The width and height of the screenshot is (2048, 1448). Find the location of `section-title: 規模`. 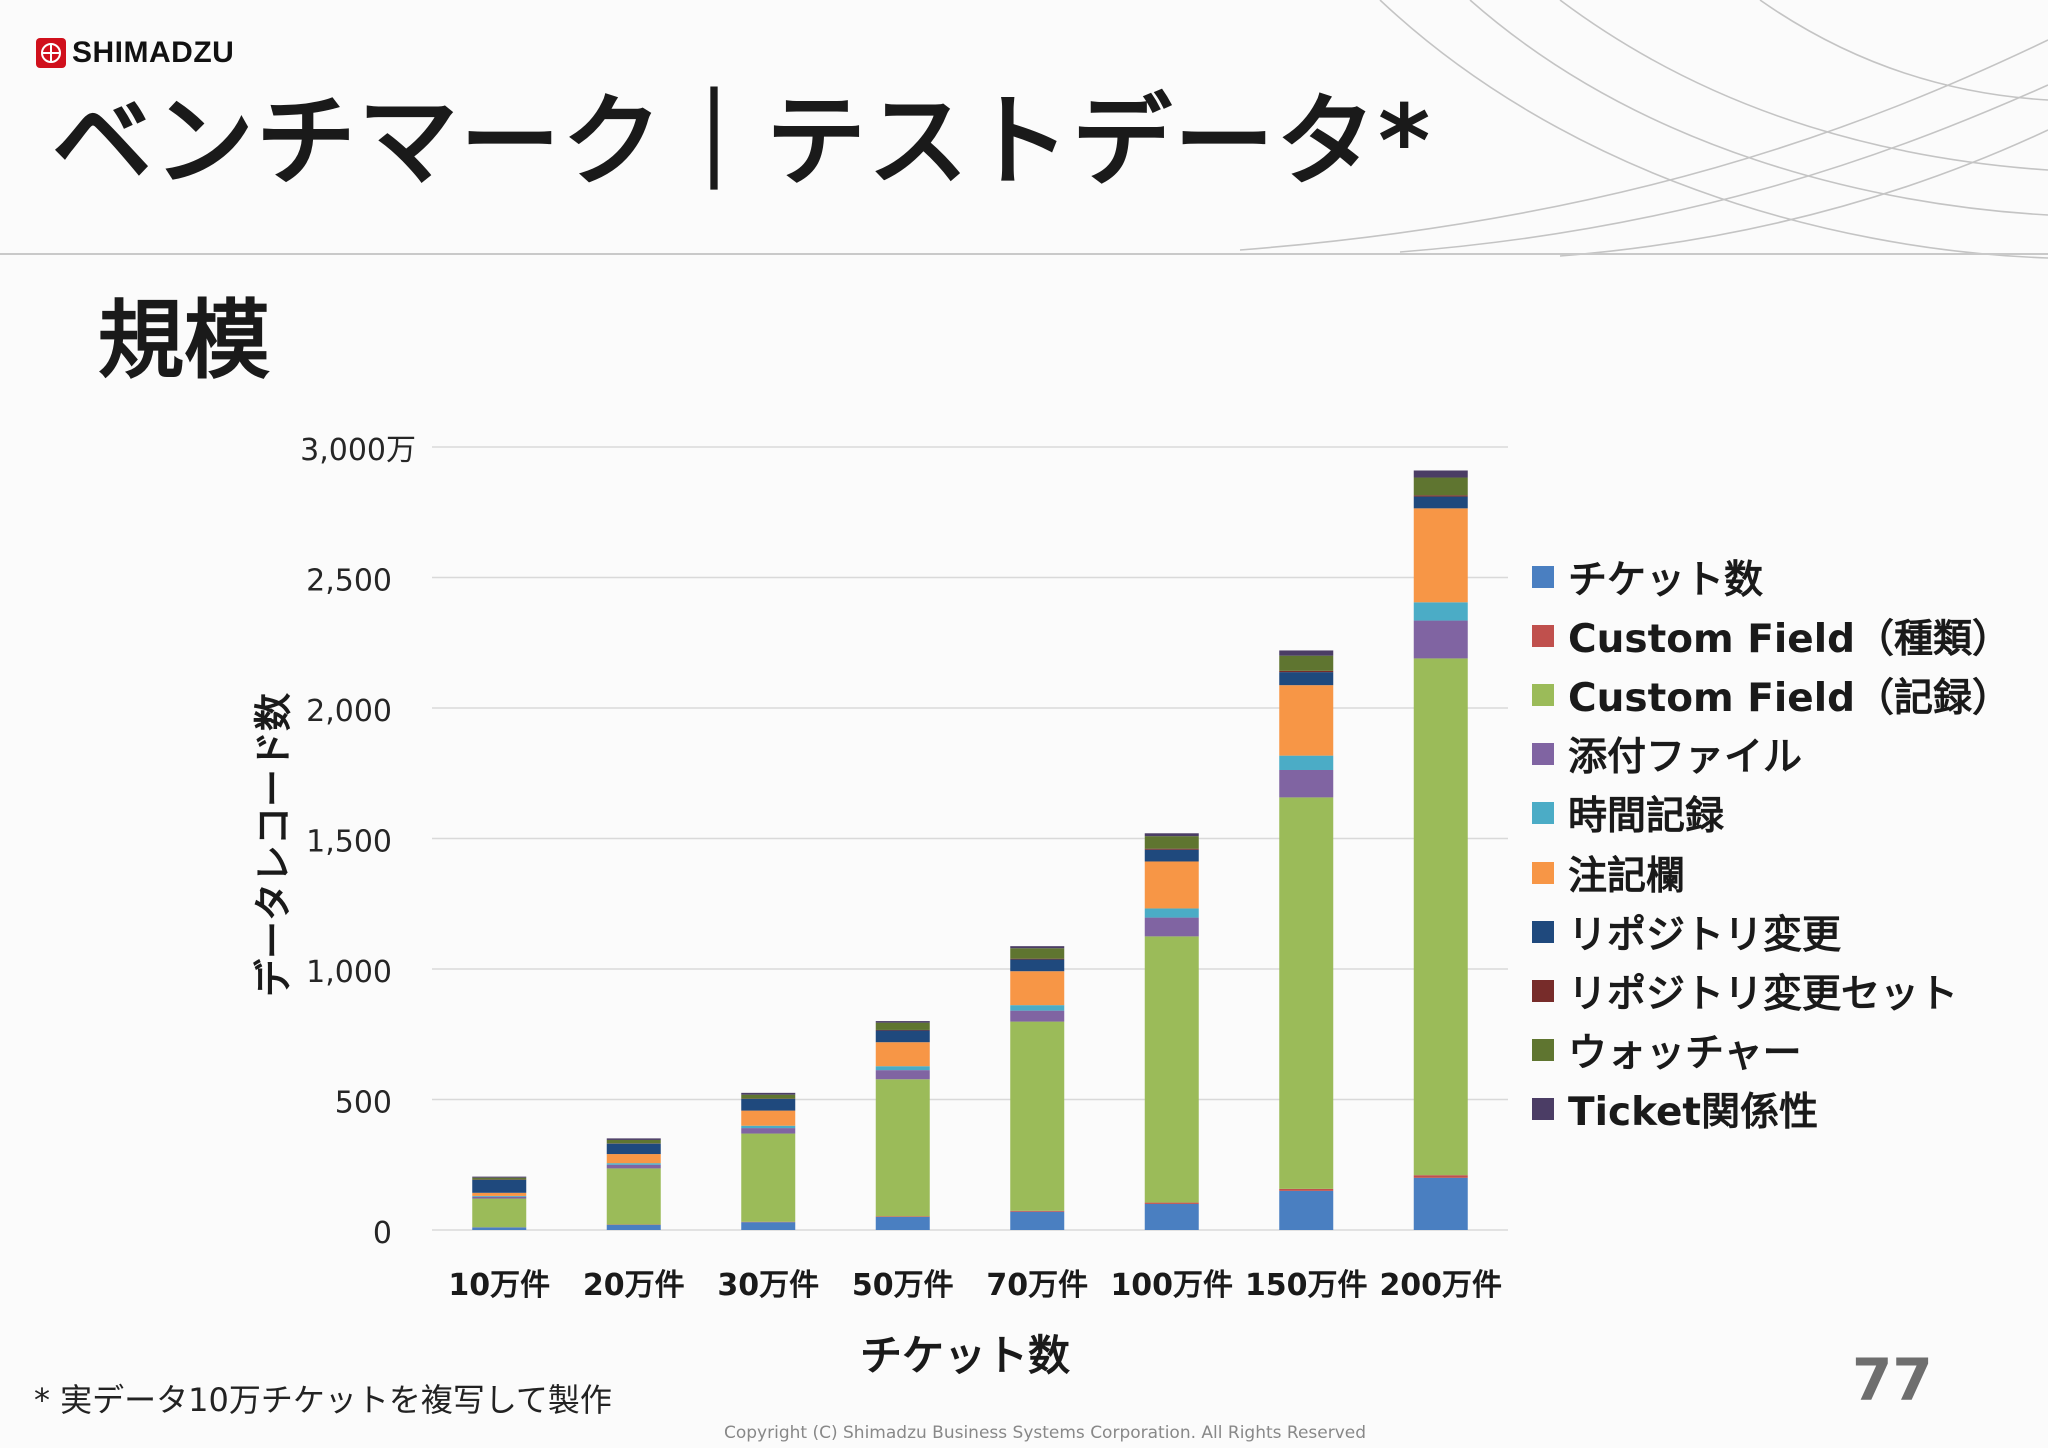

section-title: 規模 is located at coordinates (184, 341).